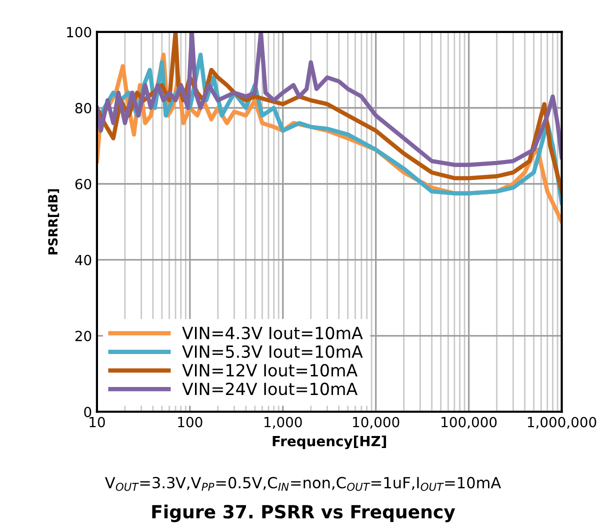 The height and width of the screenshot is (532, 606). Describe the element at coordinates (54, 221) in the screenshot. I see `y-axis-title: PSRR[dB]` at that location.